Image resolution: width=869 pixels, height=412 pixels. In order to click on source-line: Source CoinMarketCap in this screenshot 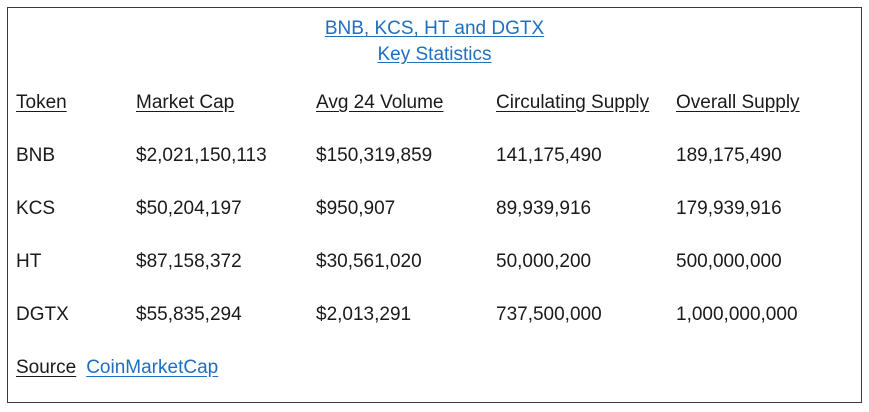, I will do `click(117, 368)`.